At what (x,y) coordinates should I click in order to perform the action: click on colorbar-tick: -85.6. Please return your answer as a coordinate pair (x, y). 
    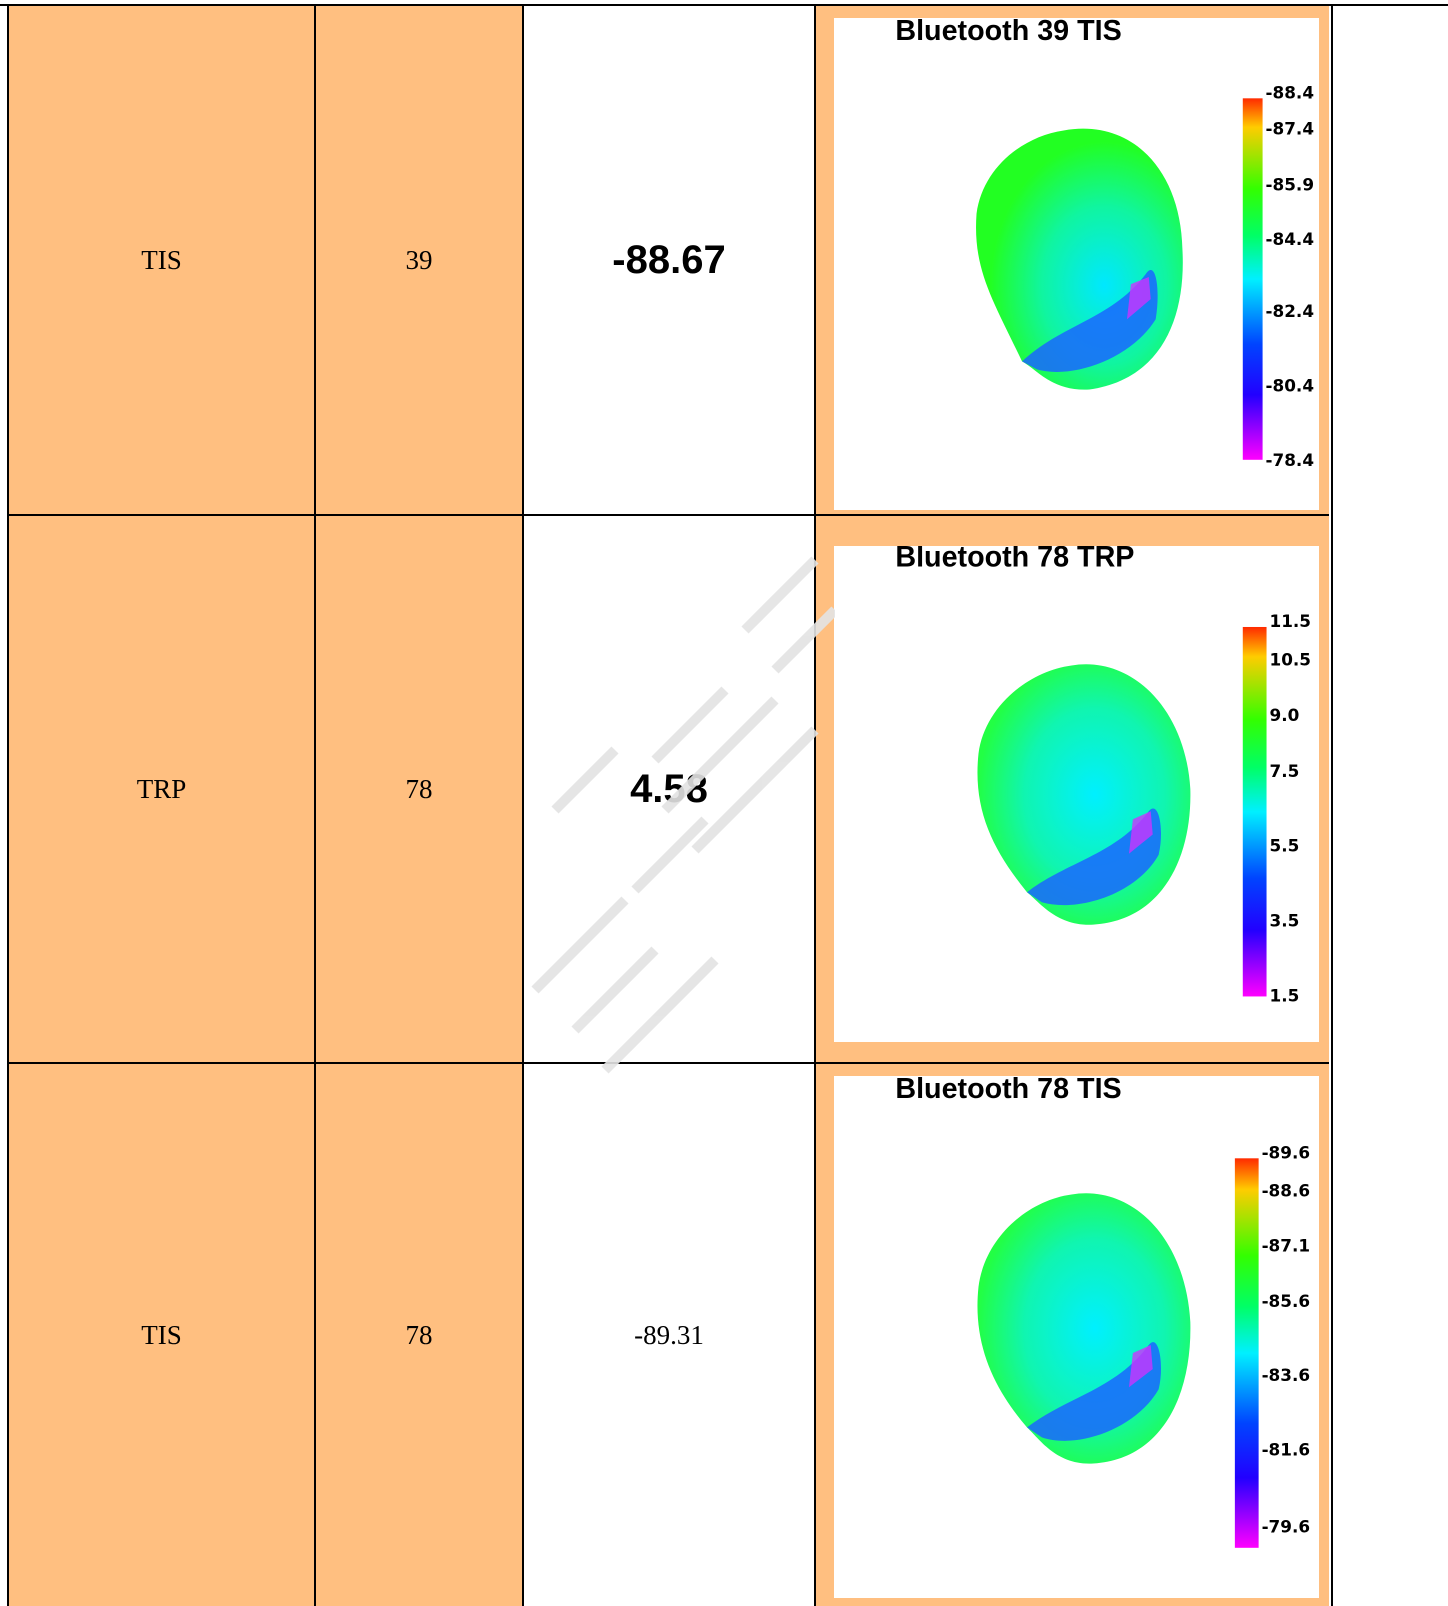
    Looking at the image, I should click on (1286, 1301).